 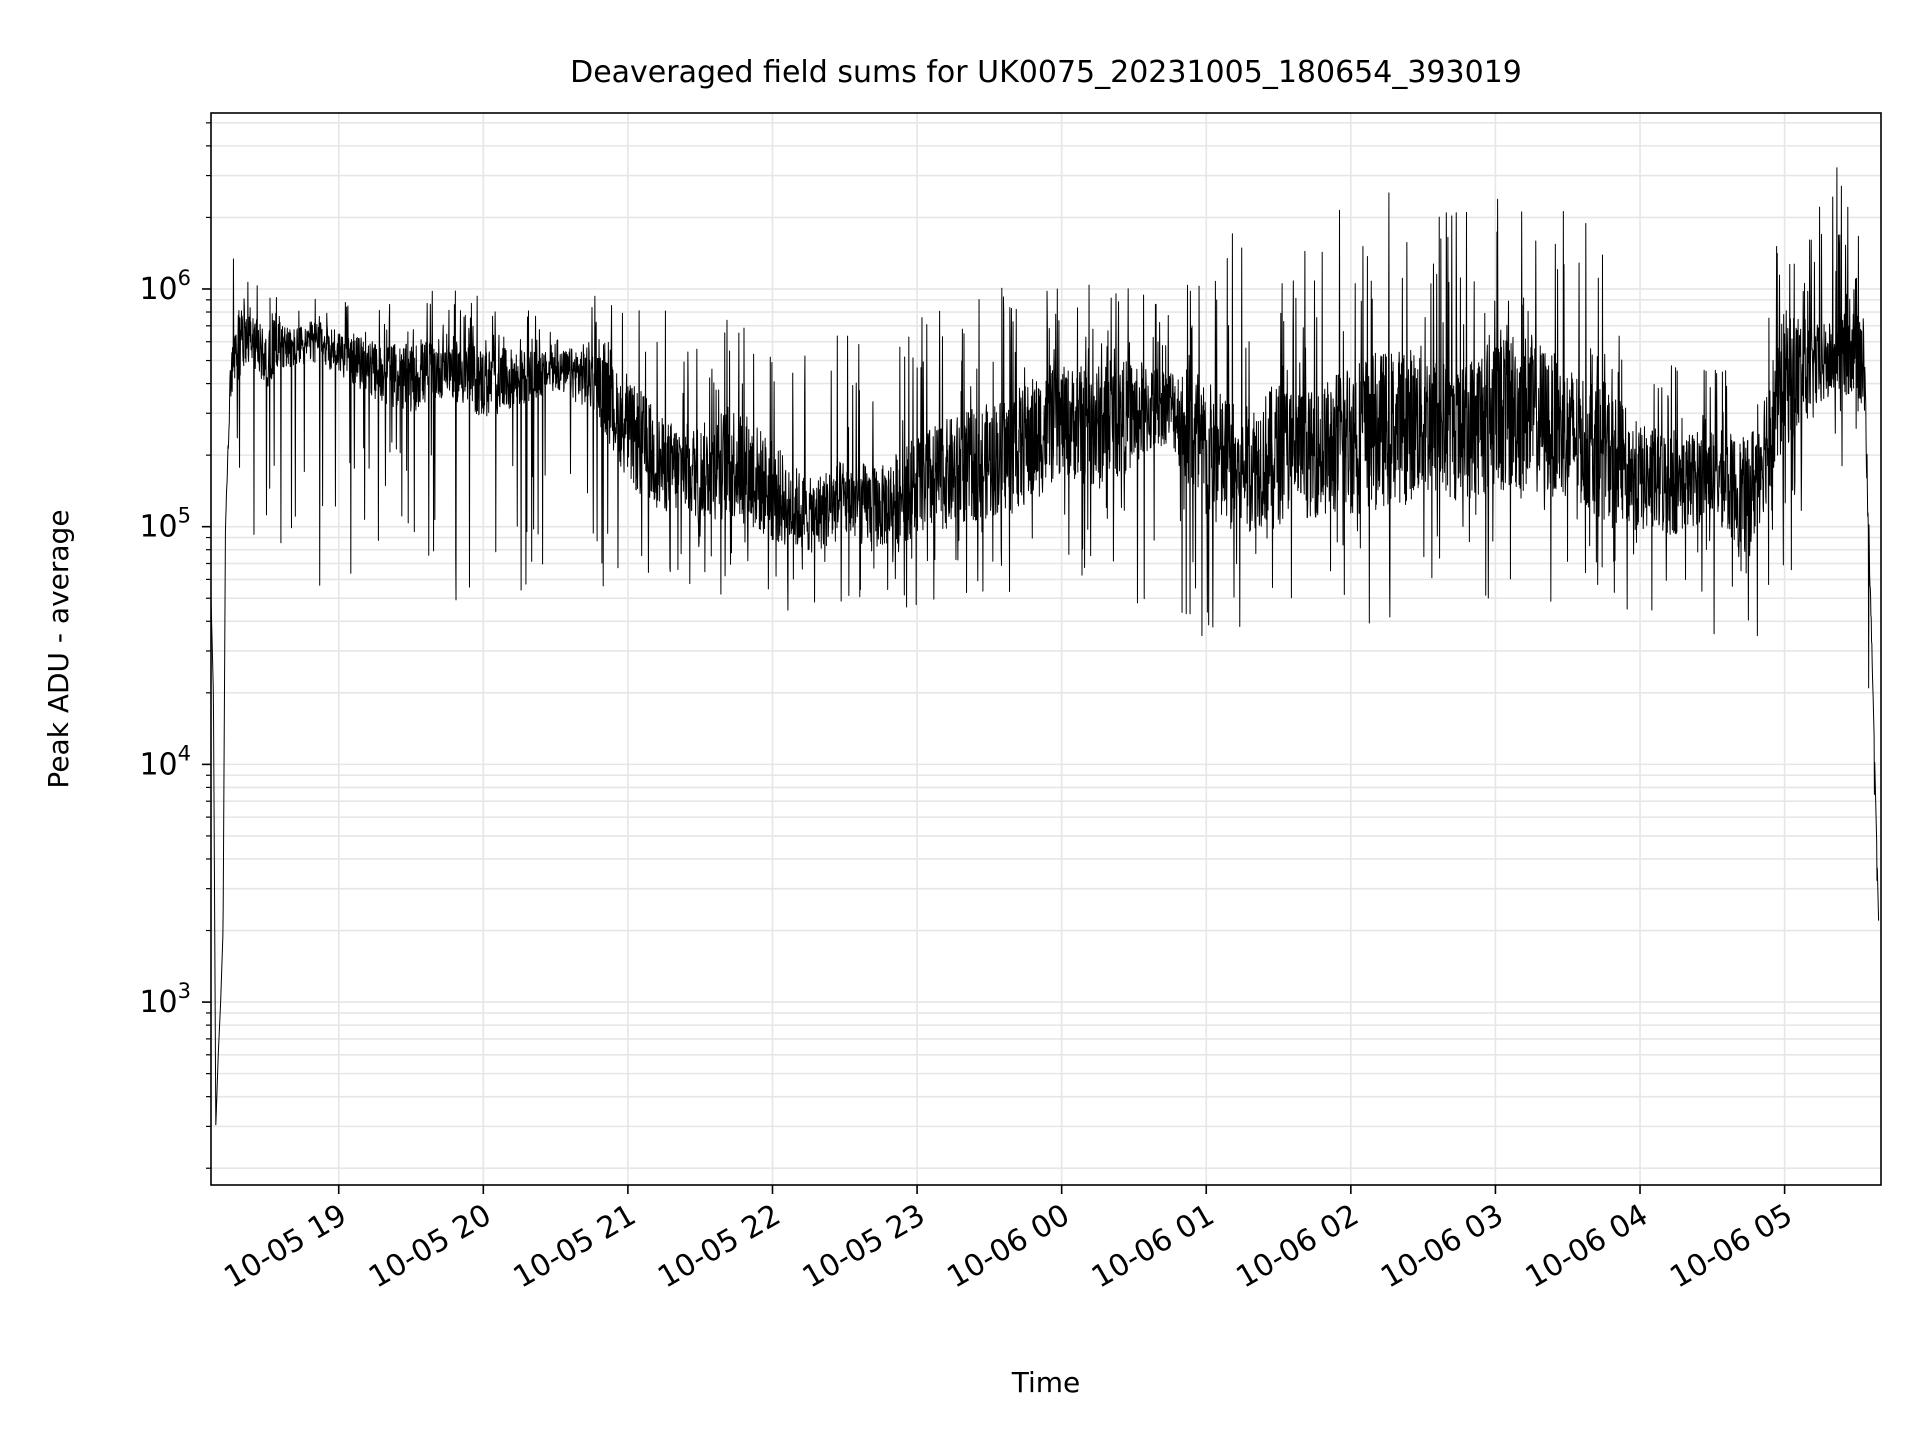 I want to click on x-tick-label: 10-06 03, so click(x=1442, y=1247).